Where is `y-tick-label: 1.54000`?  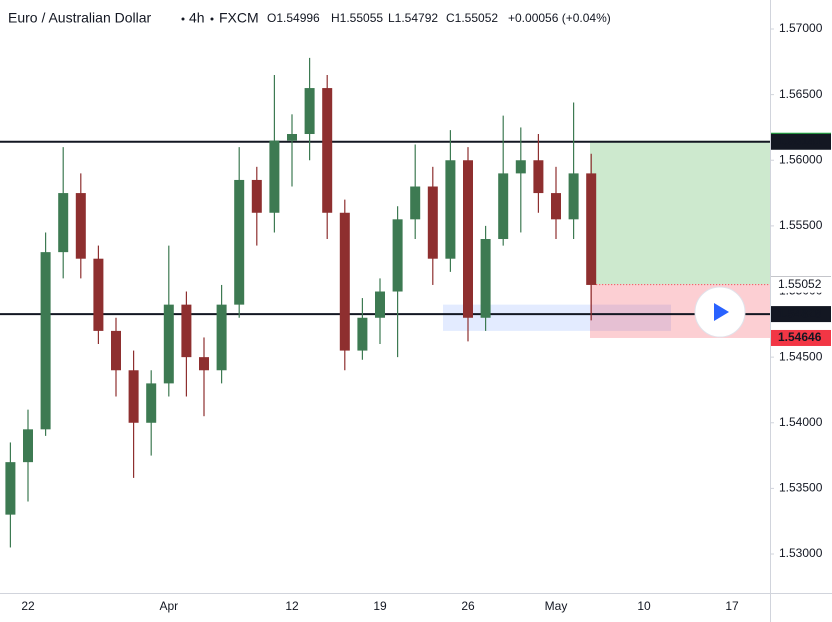 y-tick-label: 1.54000 is located at coordinates (801, 422).